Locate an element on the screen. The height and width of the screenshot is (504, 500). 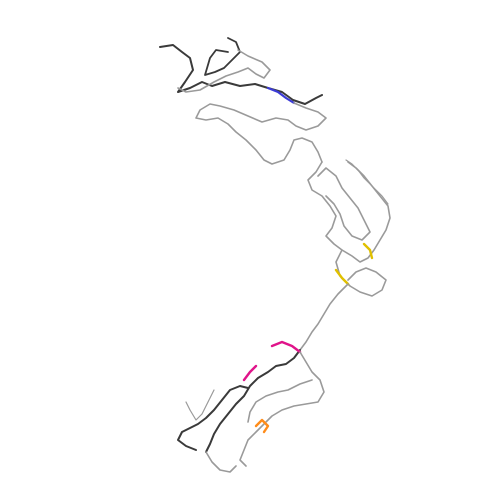
coil-linker-grey is located at coordinates (324, 317).